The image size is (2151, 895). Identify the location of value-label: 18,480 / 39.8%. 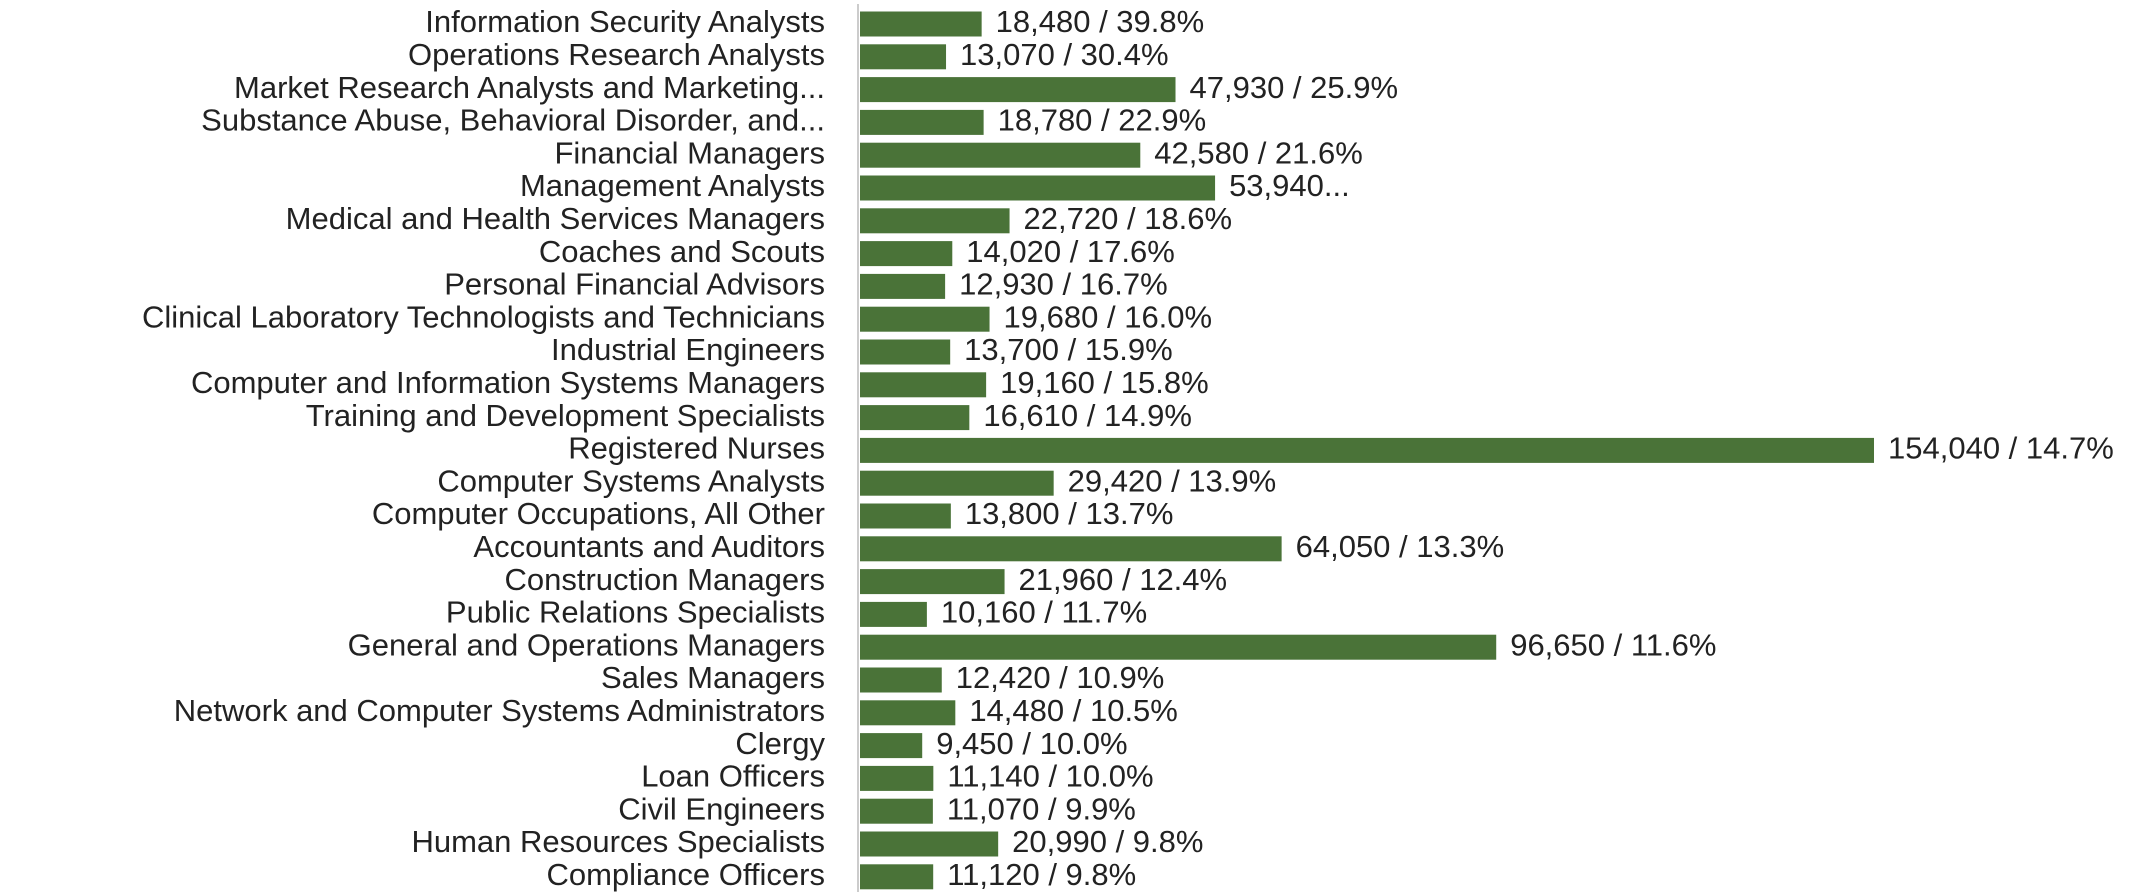
(1100, 21).